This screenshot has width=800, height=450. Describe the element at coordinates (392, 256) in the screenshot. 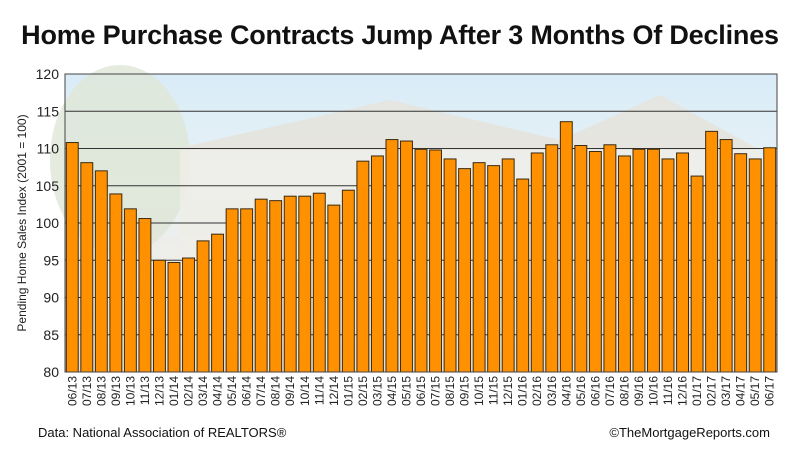

I see `bar-04/15` at that location.